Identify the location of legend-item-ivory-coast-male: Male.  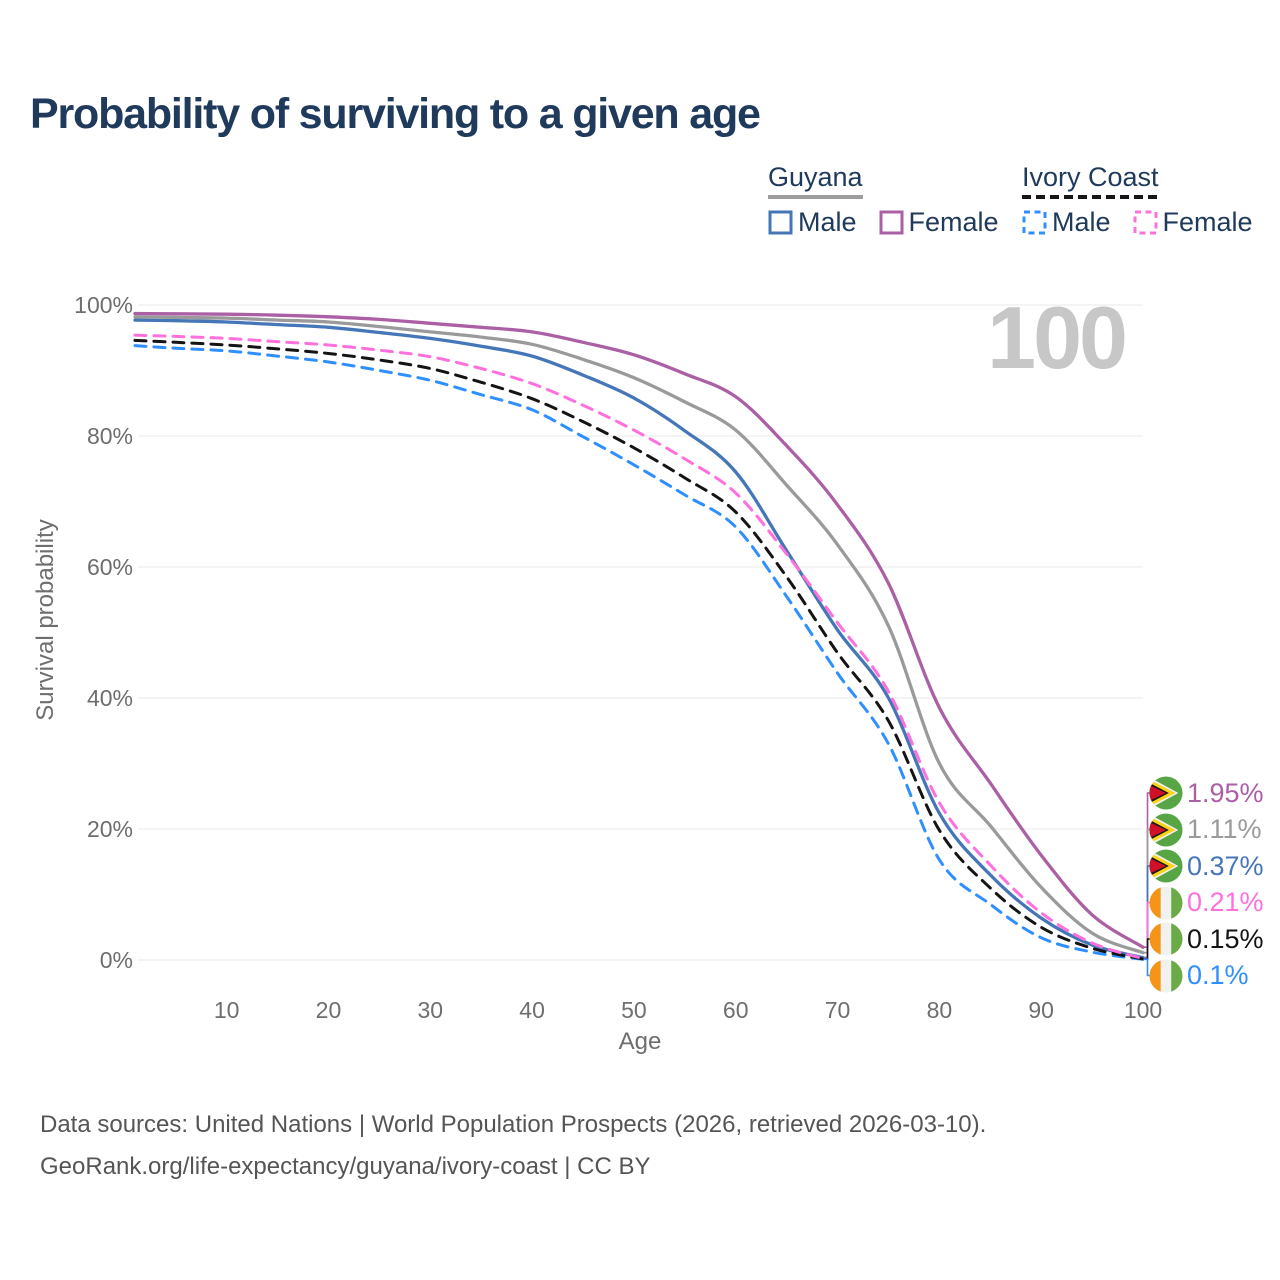
(1066, 222).